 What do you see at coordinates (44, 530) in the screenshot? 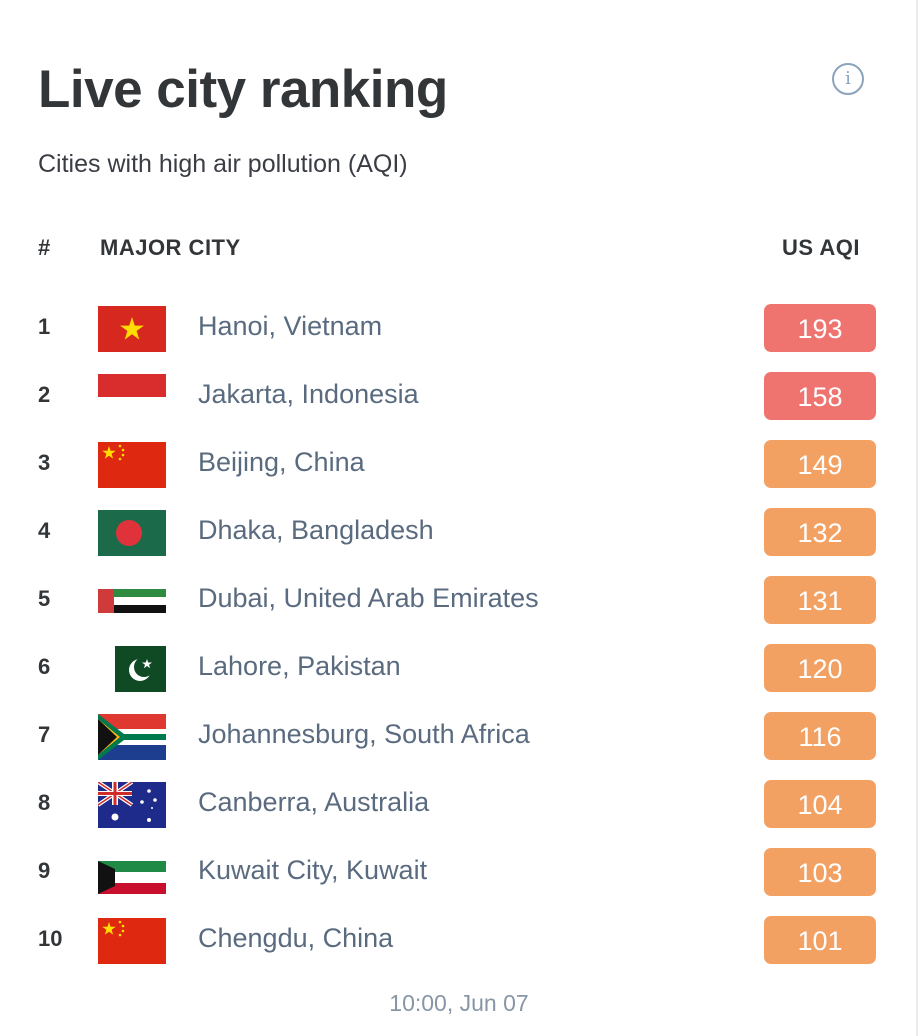
I see `rank-number: 4` at bounding box center [44, 530].